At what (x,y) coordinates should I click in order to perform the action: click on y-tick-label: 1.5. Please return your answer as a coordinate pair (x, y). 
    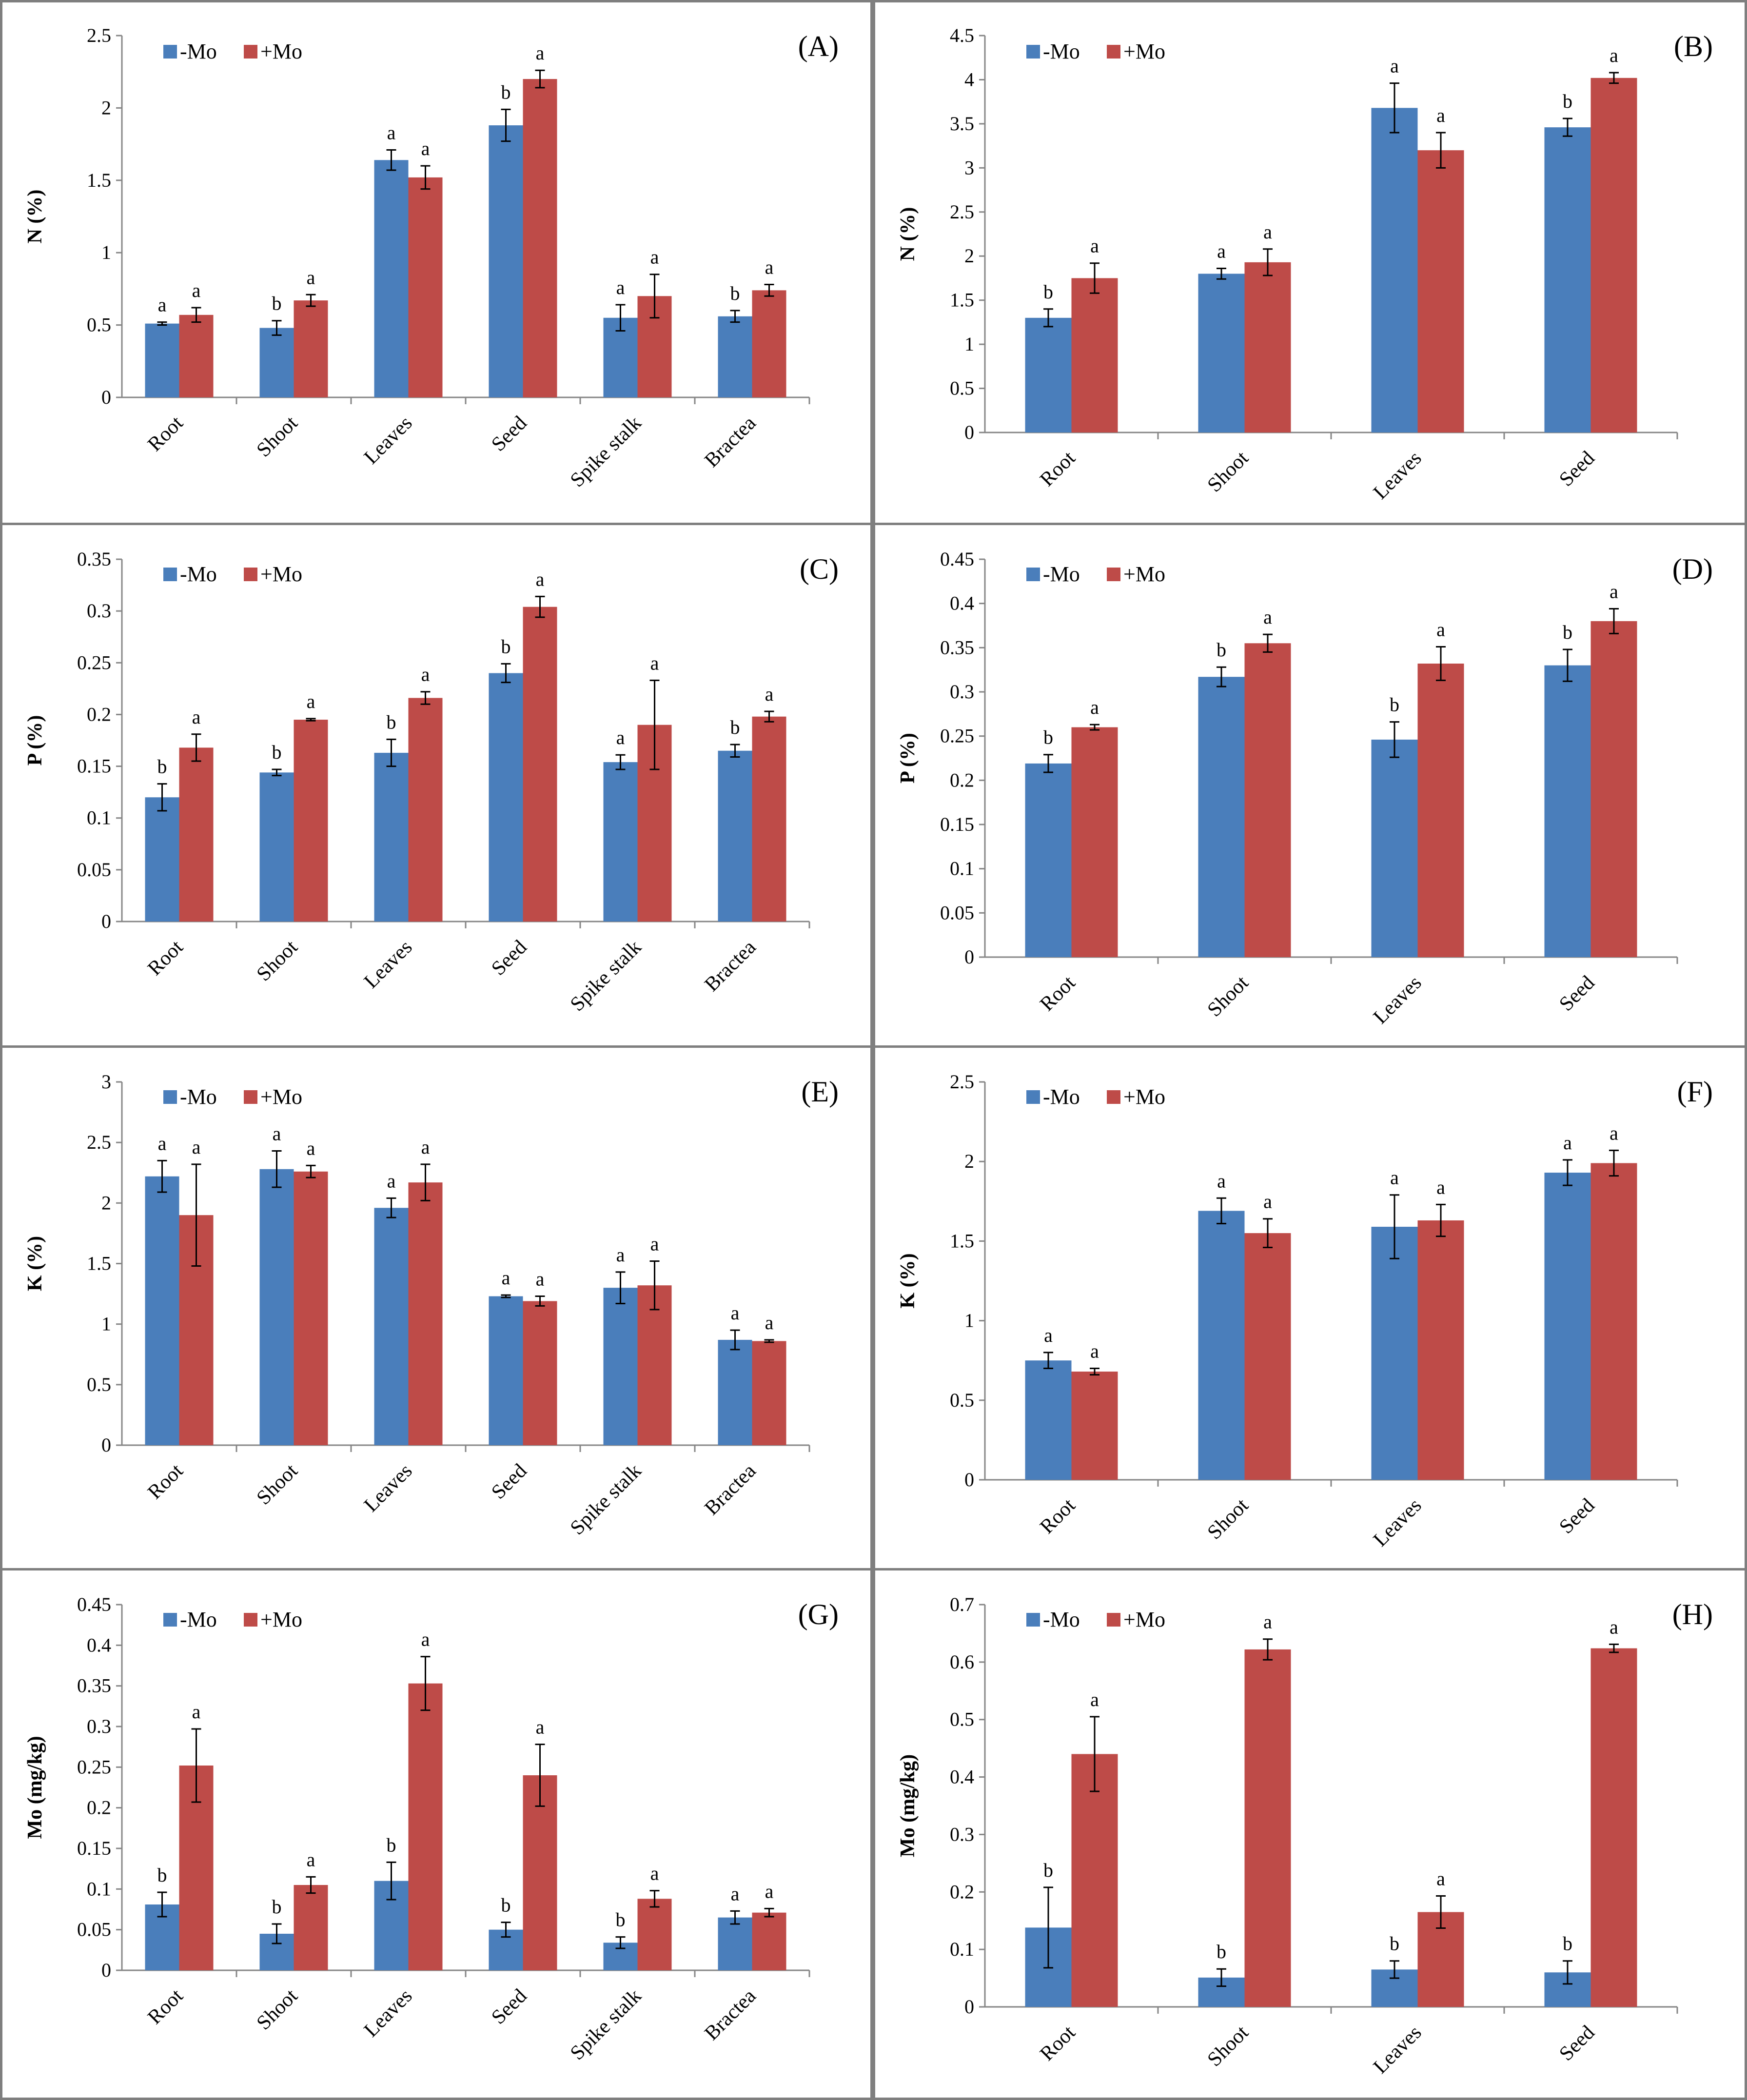
    Looking at the image, I should click on (962, 300).